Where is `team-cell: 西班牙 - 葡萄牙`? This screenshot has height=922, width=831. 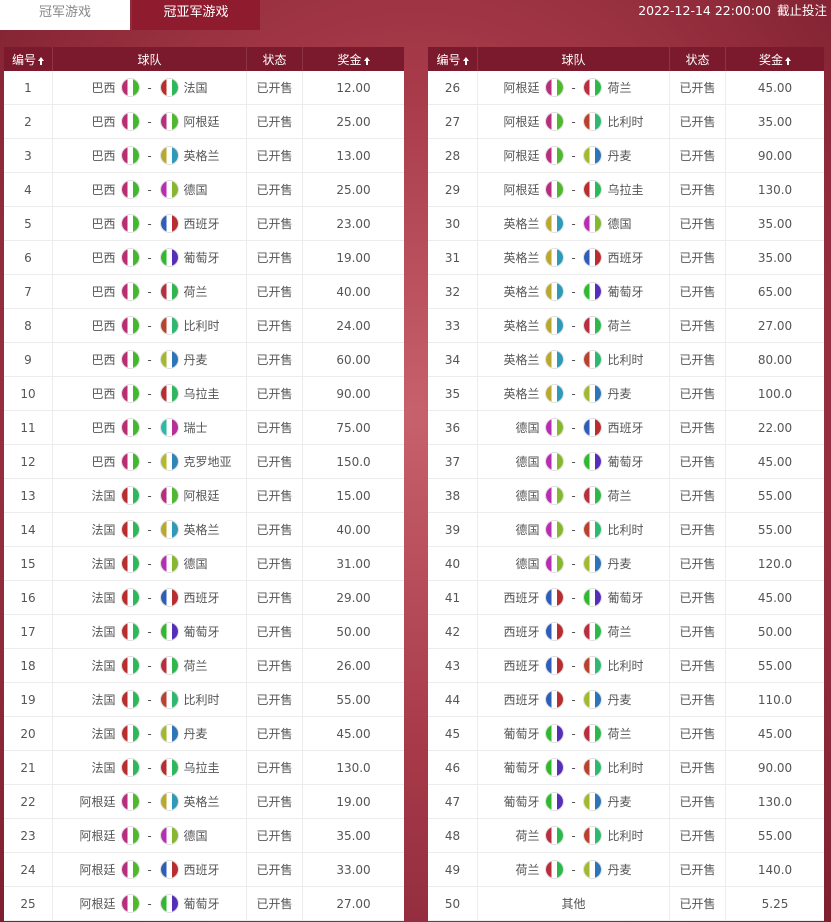
team-cell: 西班牙 - 葡萄牙 is located at coordinates (574, 597).